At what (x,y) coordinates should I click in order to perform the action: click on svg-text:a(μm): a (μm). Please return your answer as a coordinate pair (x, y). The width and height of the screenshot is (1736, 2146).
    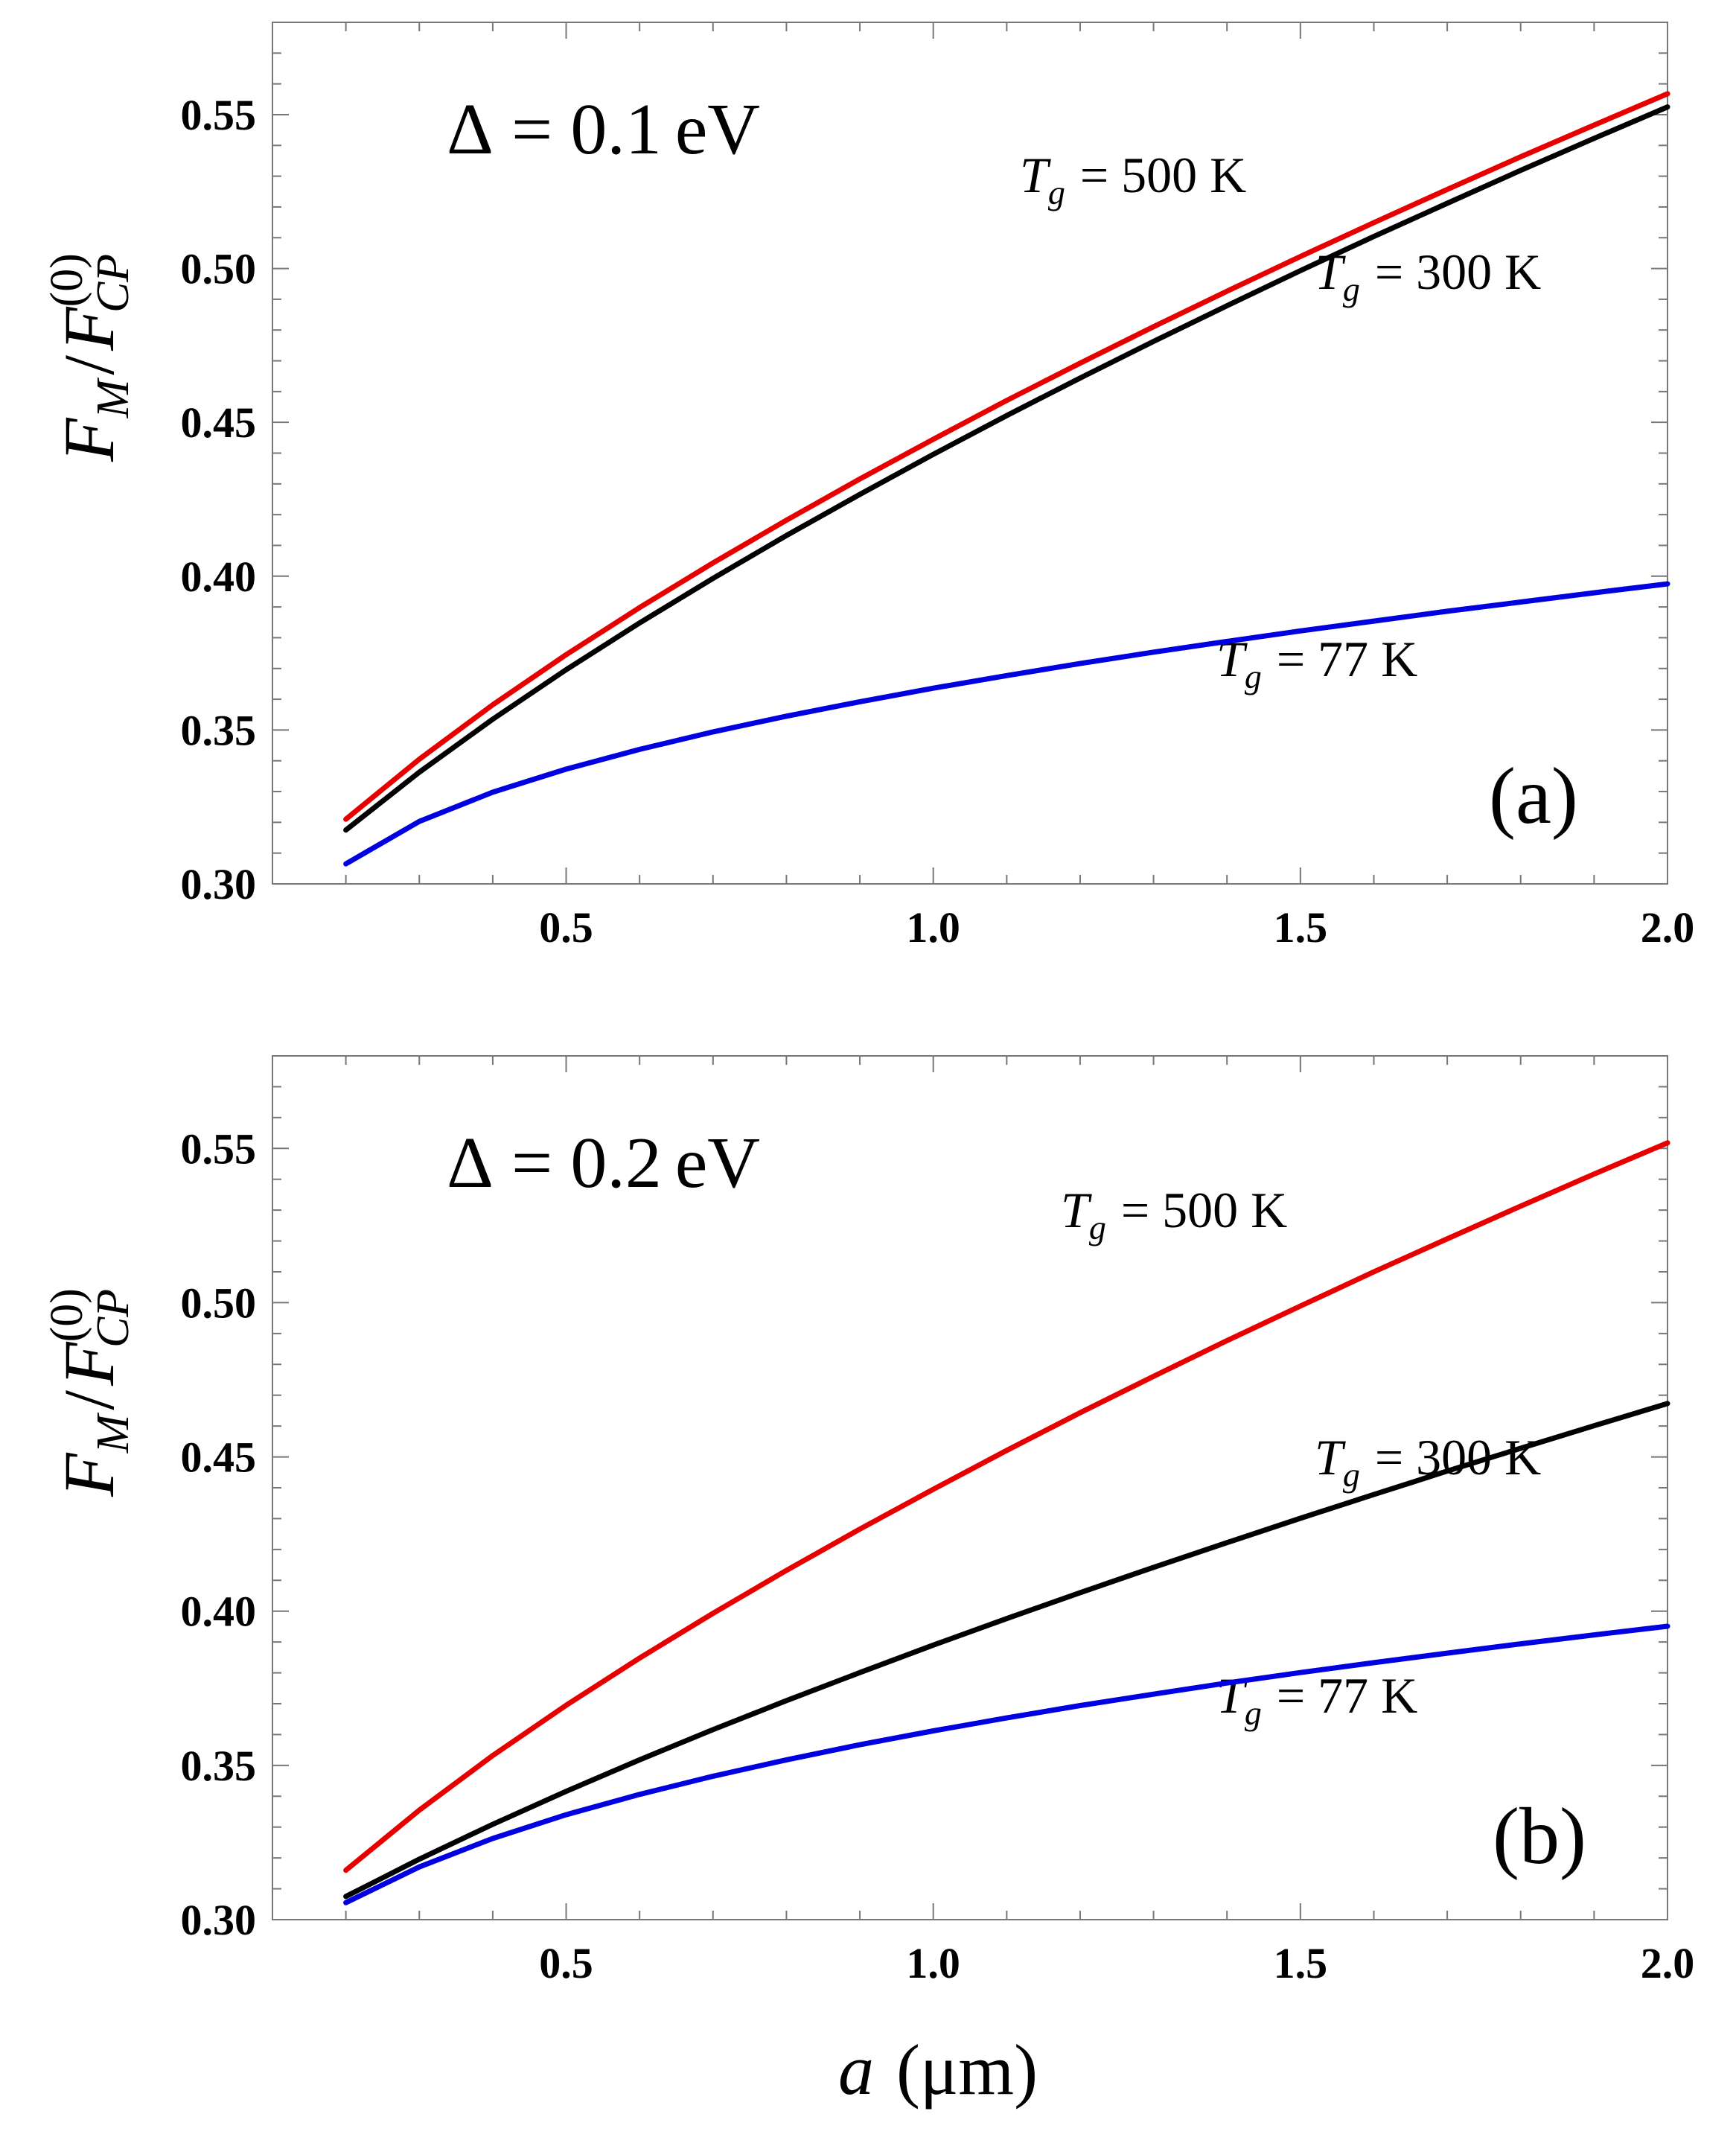
    Looking at the image, I should click on (938, 2070).